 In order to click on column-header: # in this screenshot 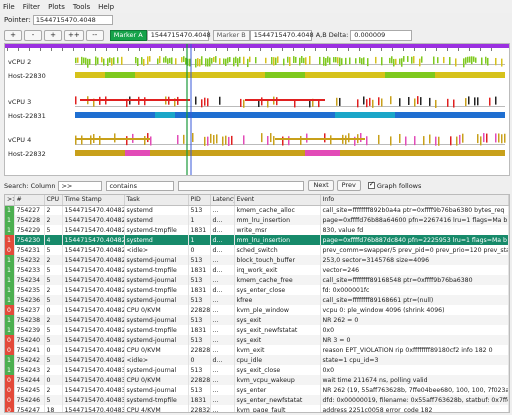, I will do `click(29, 200)`.